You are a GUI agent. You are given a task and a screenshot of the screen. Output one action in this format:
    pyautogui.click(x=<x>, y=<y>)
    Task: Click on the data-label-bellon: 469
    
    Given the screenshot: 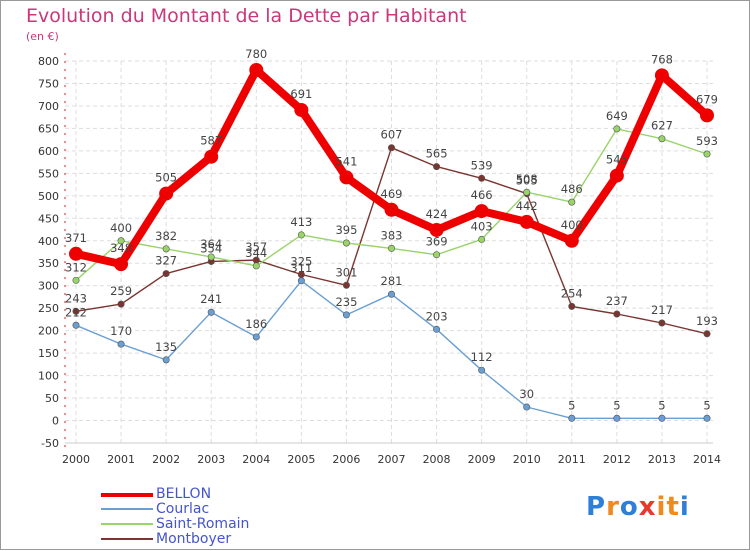 What is the action you would take?
    pyautogui.click(x=392, y=194)
    